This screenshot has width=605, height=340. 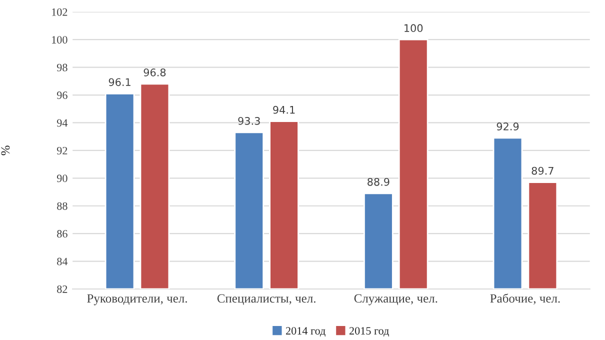 What do you see at coordinates (284, 110) in the screenshot?
I see `data-label: 94.1` at bounding box center [284, 110].